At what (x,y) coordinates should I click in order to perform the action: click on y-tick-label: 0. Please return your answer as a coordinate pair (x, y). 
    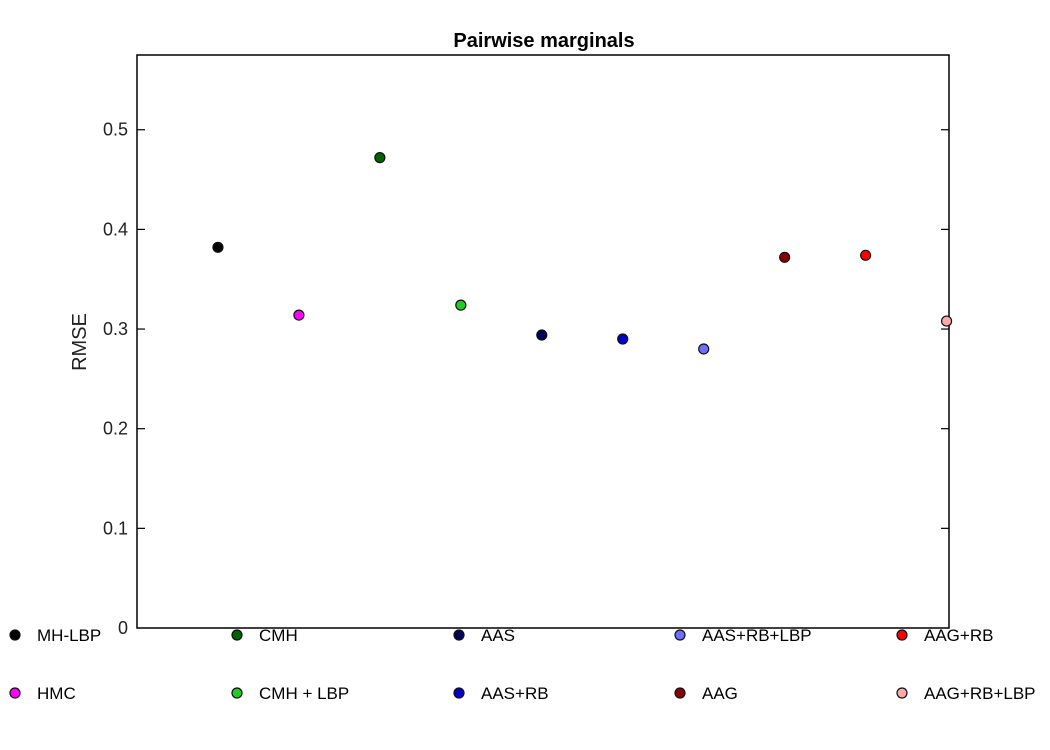
    Looking at the image, I should click on (123, 628).